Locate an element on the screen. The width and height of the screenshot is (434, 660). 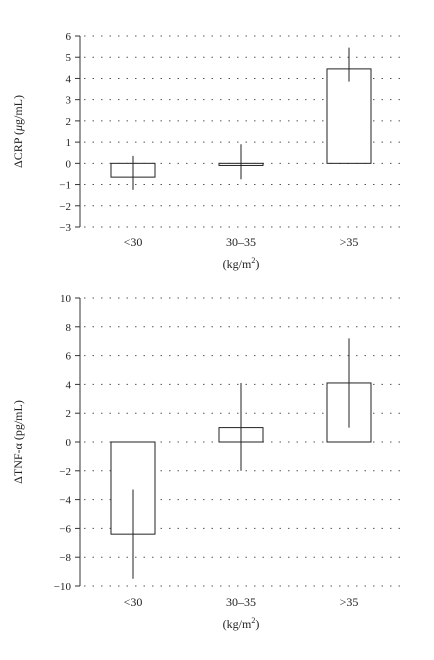
y-tick-label: −4 is located at coordinates (65, 501).